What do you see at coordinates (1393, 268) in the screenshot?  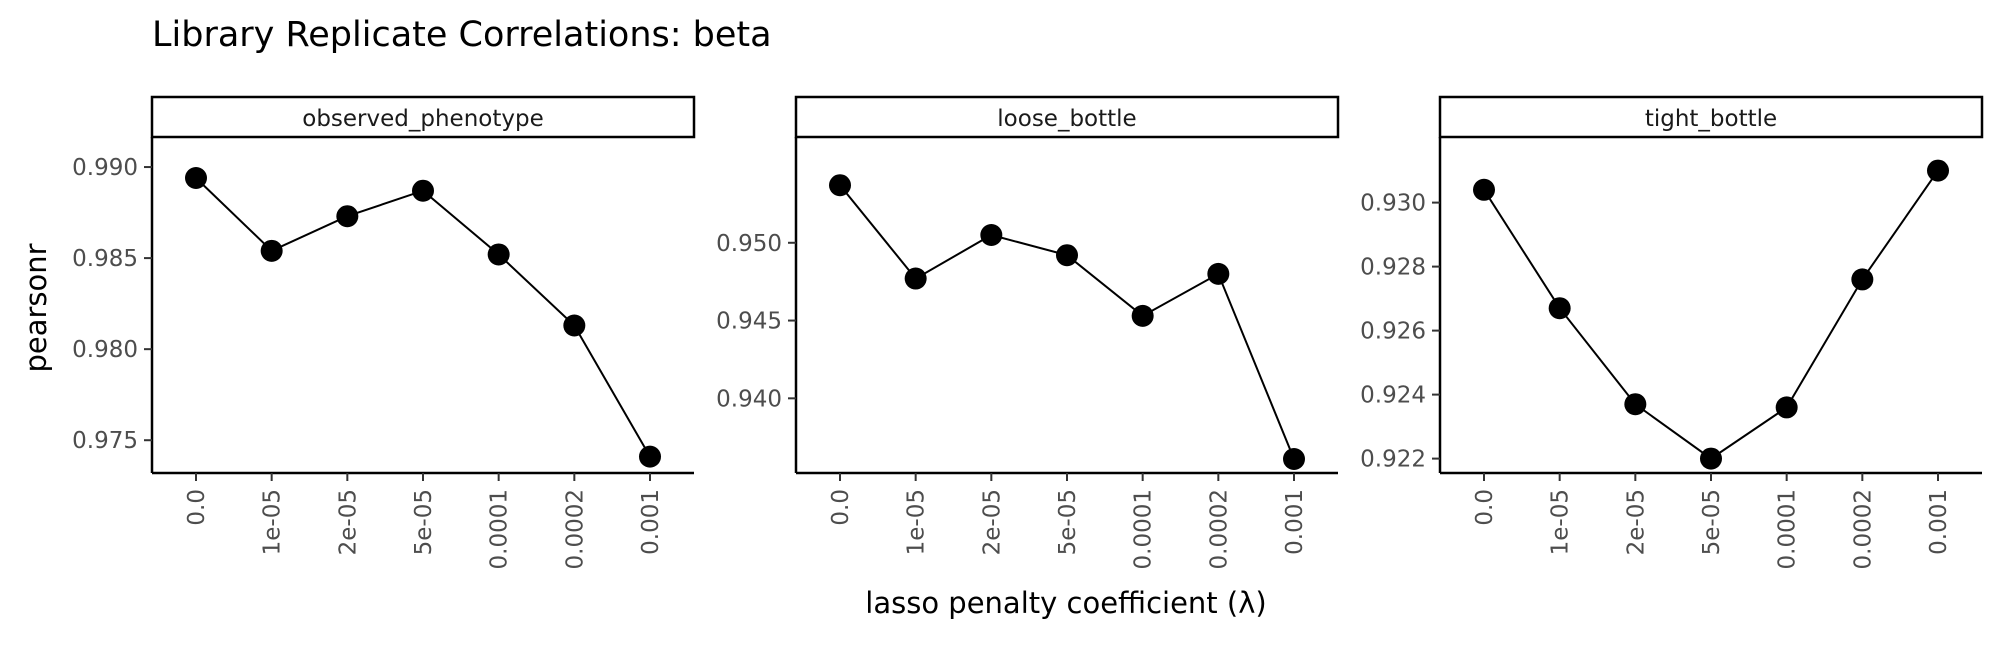 I see `y-tick-label: 0.928` at bounding box center [1393, 268].